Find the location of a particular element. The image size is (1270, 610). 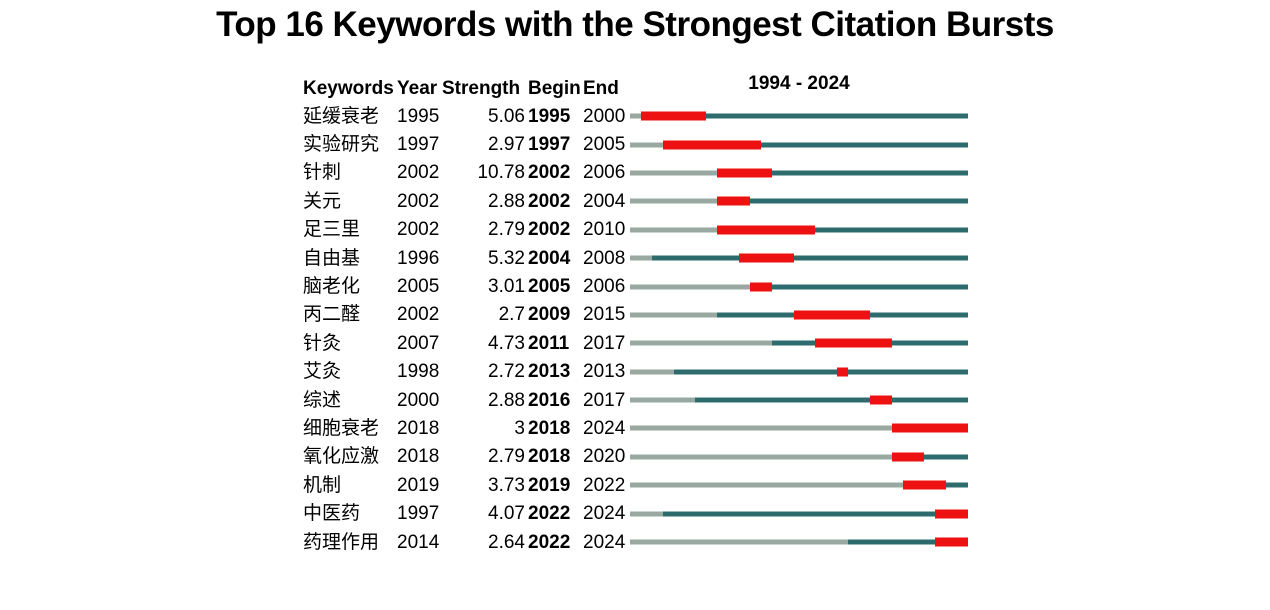

end-cell: 2022 is located at coordinates (604, 485).